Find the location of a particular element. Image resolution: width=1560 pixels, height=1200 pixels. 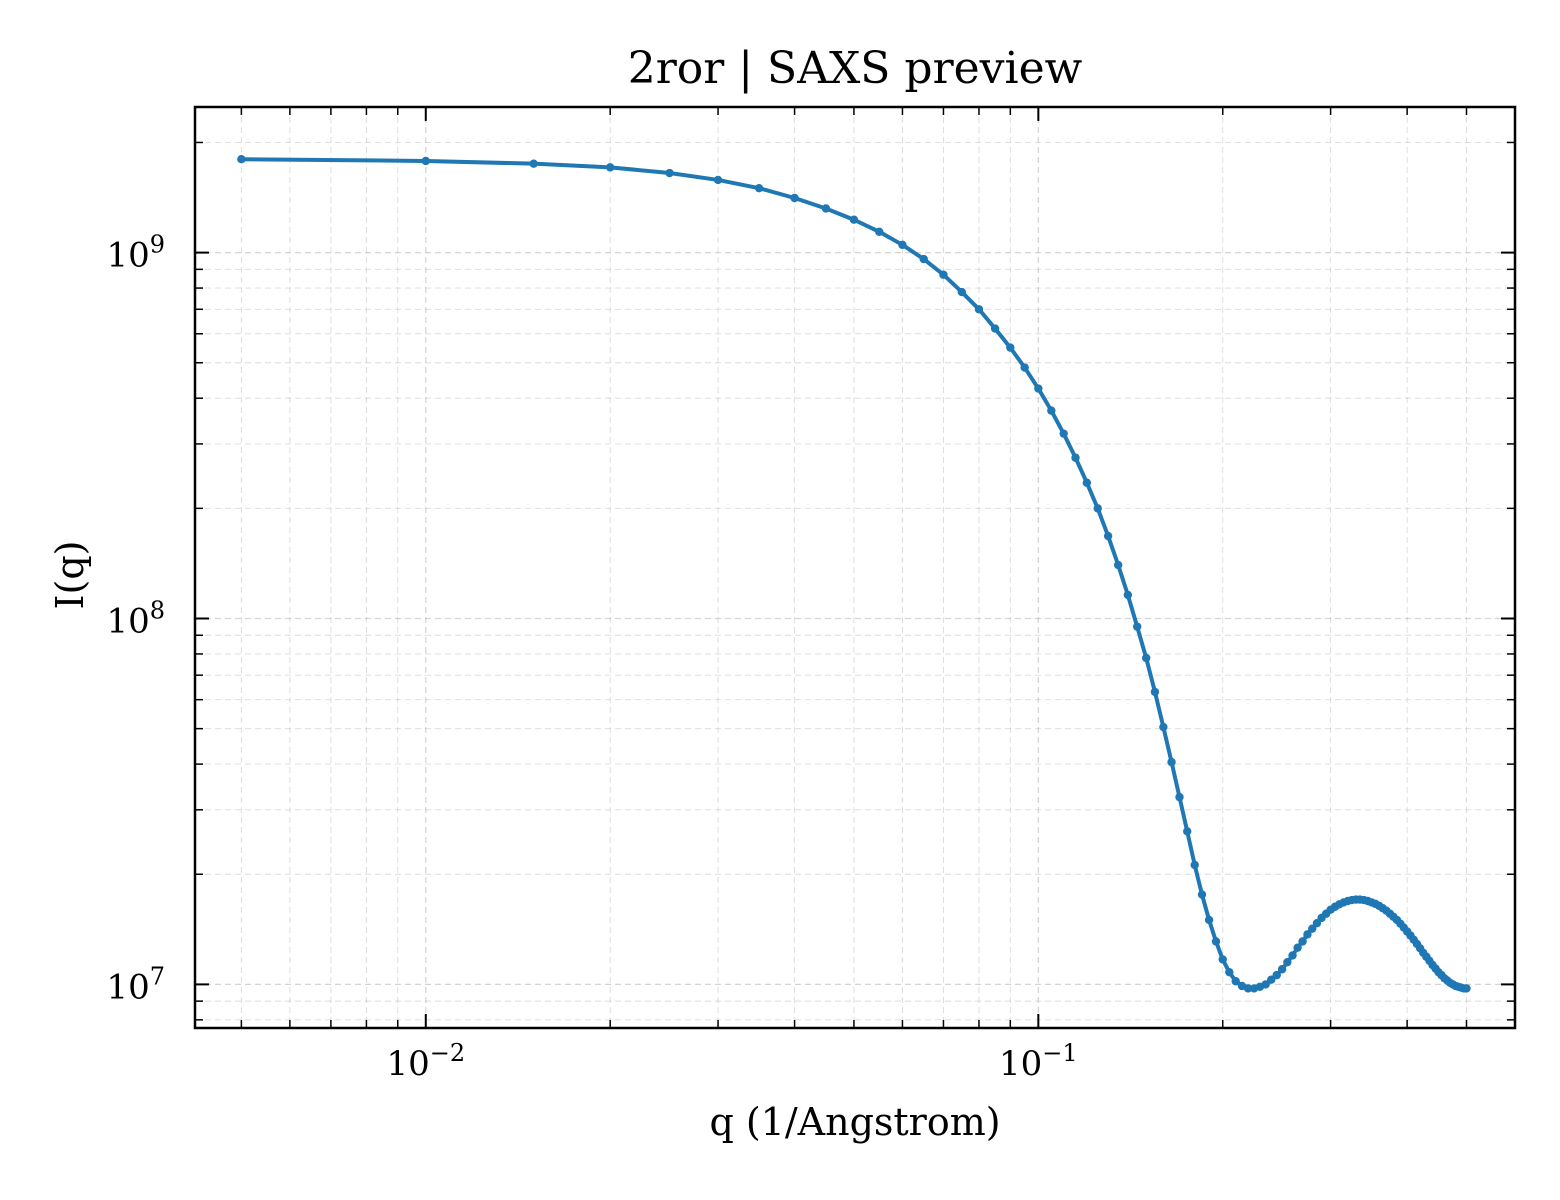

y-tick-label: 10⁷ is located at coordinates (135, 984).